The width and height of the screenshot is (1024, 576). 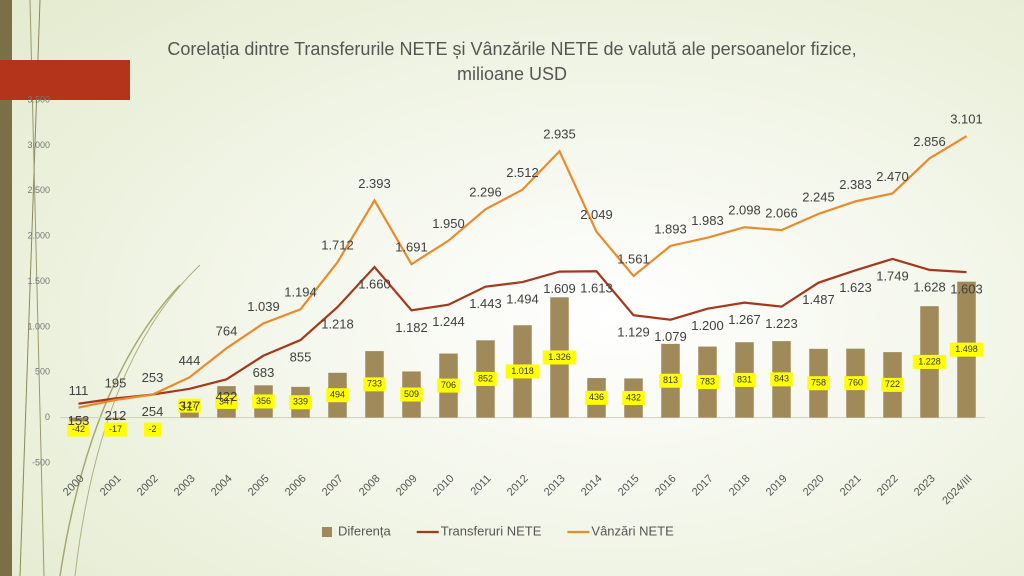 What do you see at coordinates (448, 321) in the screenshot?
I see `data-label: 1.244` at bounding box center [448, 321].